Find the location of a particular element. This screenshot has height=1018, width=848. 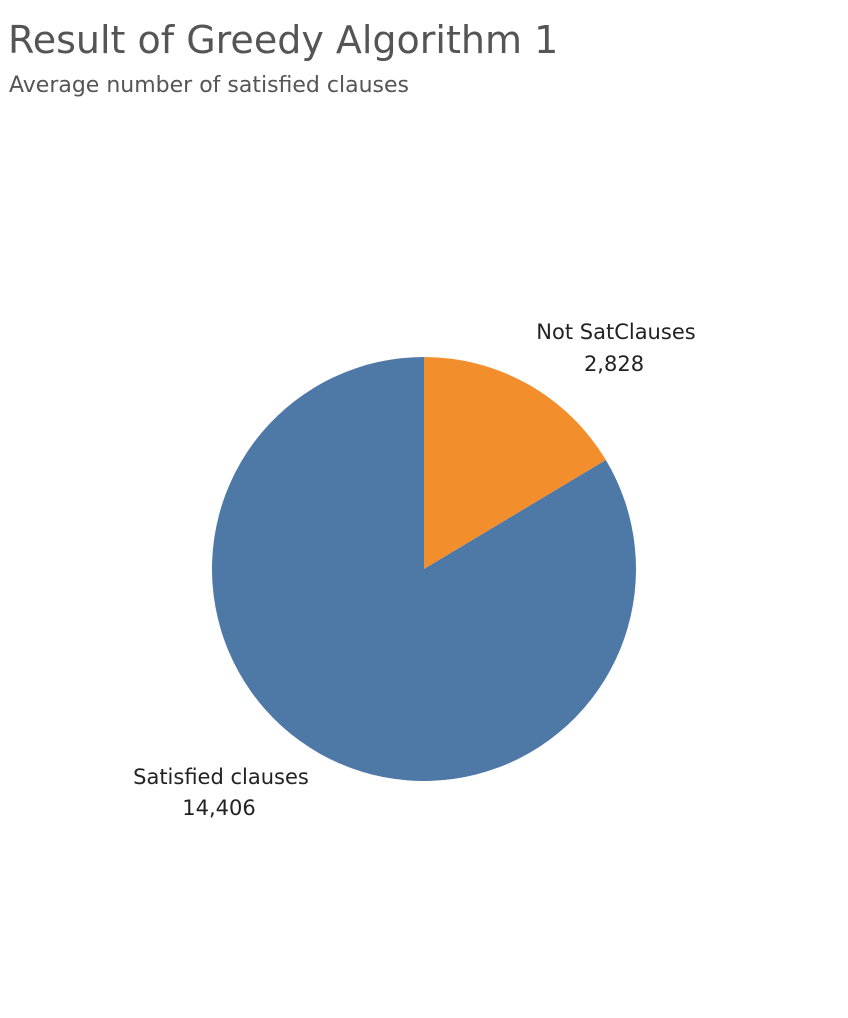

slice-label-not-sat-name: Not SatClauses is located at coordinates (615, 332).